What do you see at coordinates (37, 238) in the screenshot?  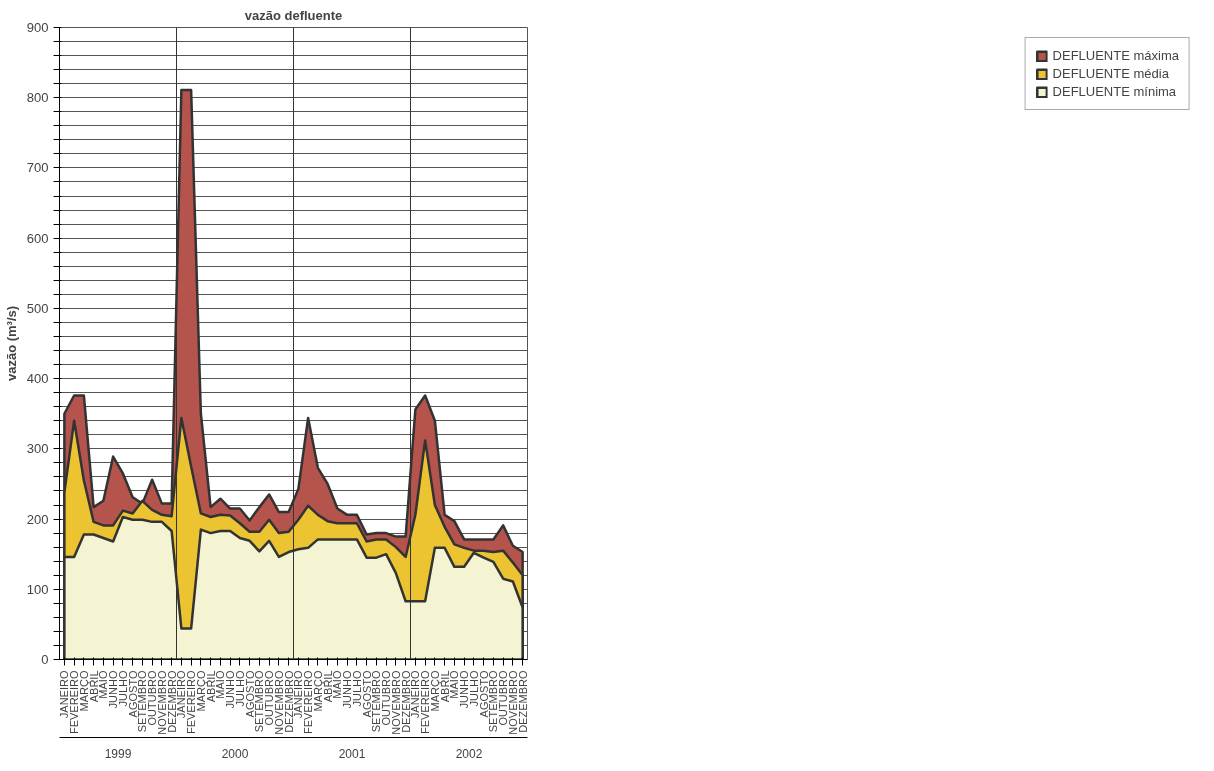 I see `y-tick-label: 600` at bounding box center [37, 238].